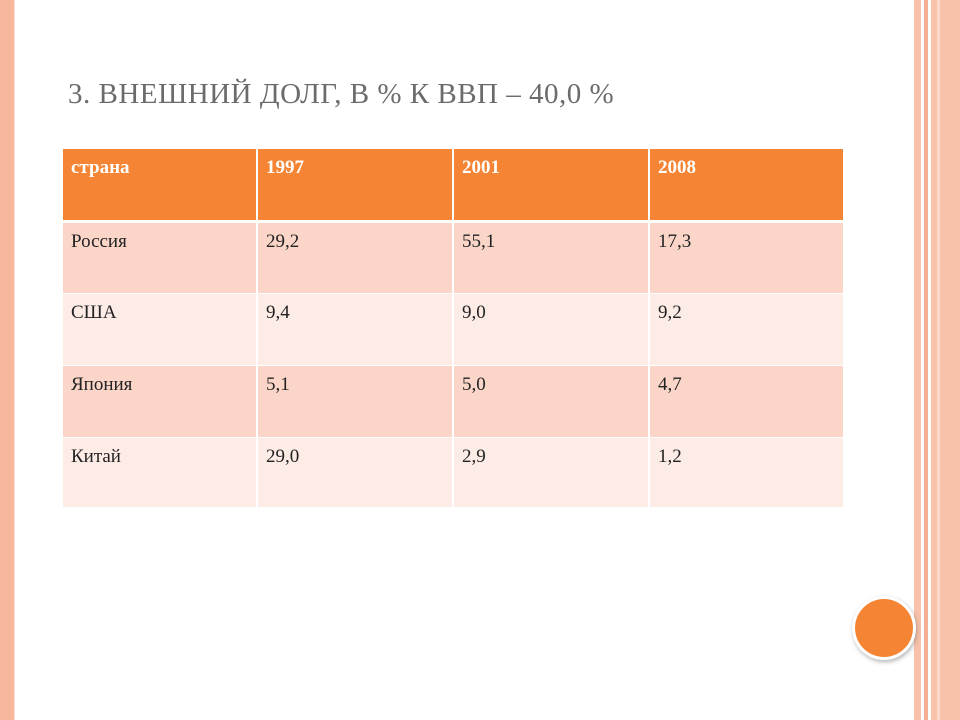 The width and height of the screenshot is (960, 720). I want to click on table-header-row: страна 1997 2001 2008, so click(453, 186).